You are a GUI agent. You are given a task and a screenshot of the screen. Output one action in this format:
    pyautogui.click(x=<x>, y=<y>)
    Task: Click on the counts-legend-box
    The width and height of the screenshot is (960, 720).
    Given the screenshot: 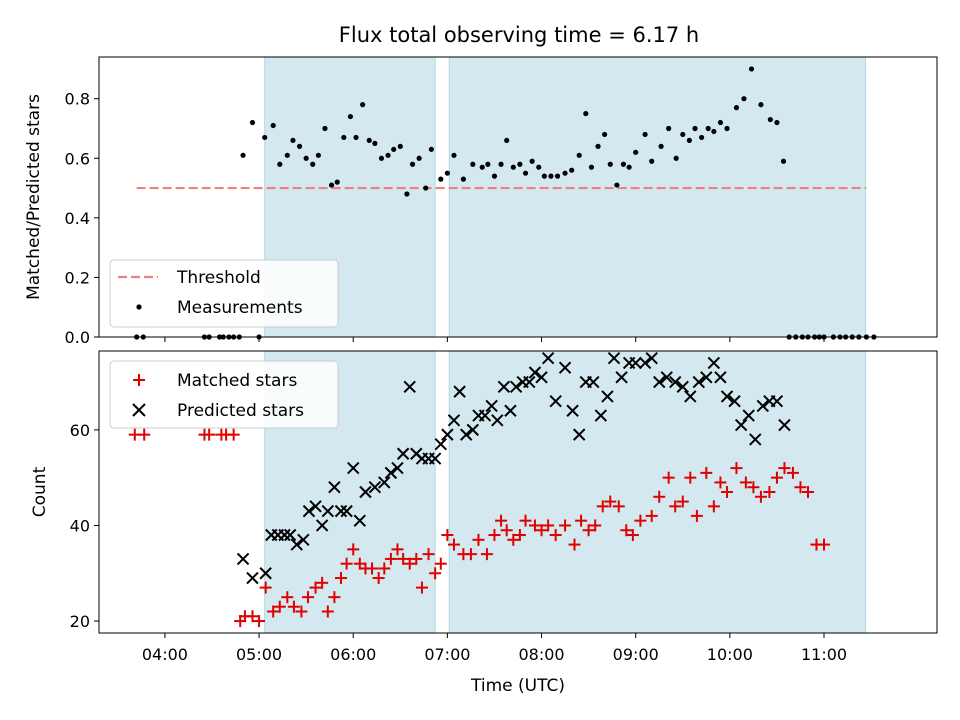 What is the action you would take?
    pyautogui.click(x=224, y=394)
    